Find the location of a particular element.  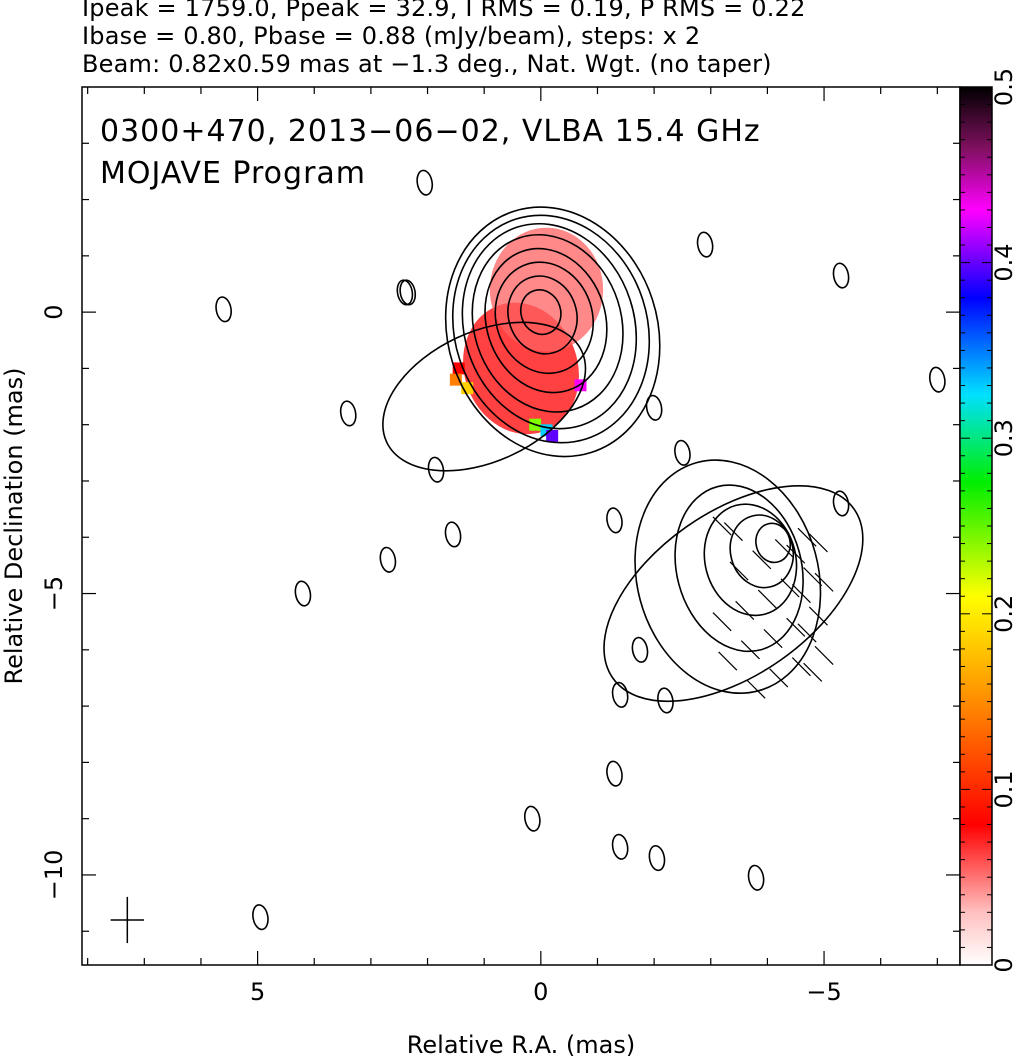

x-tick-labels: 5 0 −5 is located at coordinates (546, 992).